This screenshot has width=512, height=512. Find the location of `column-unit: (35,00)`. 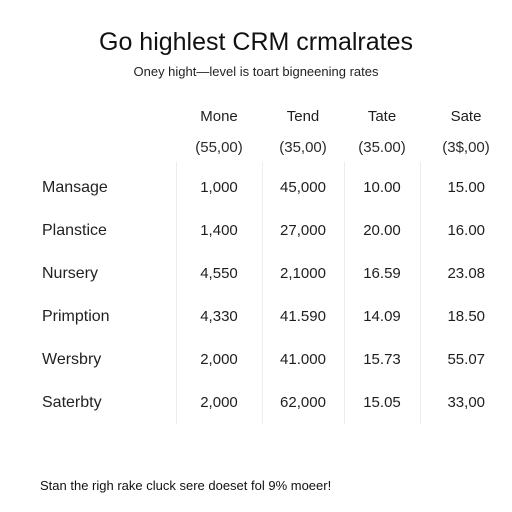

column-unit: (35,00) is located at coordinates (303, 147).